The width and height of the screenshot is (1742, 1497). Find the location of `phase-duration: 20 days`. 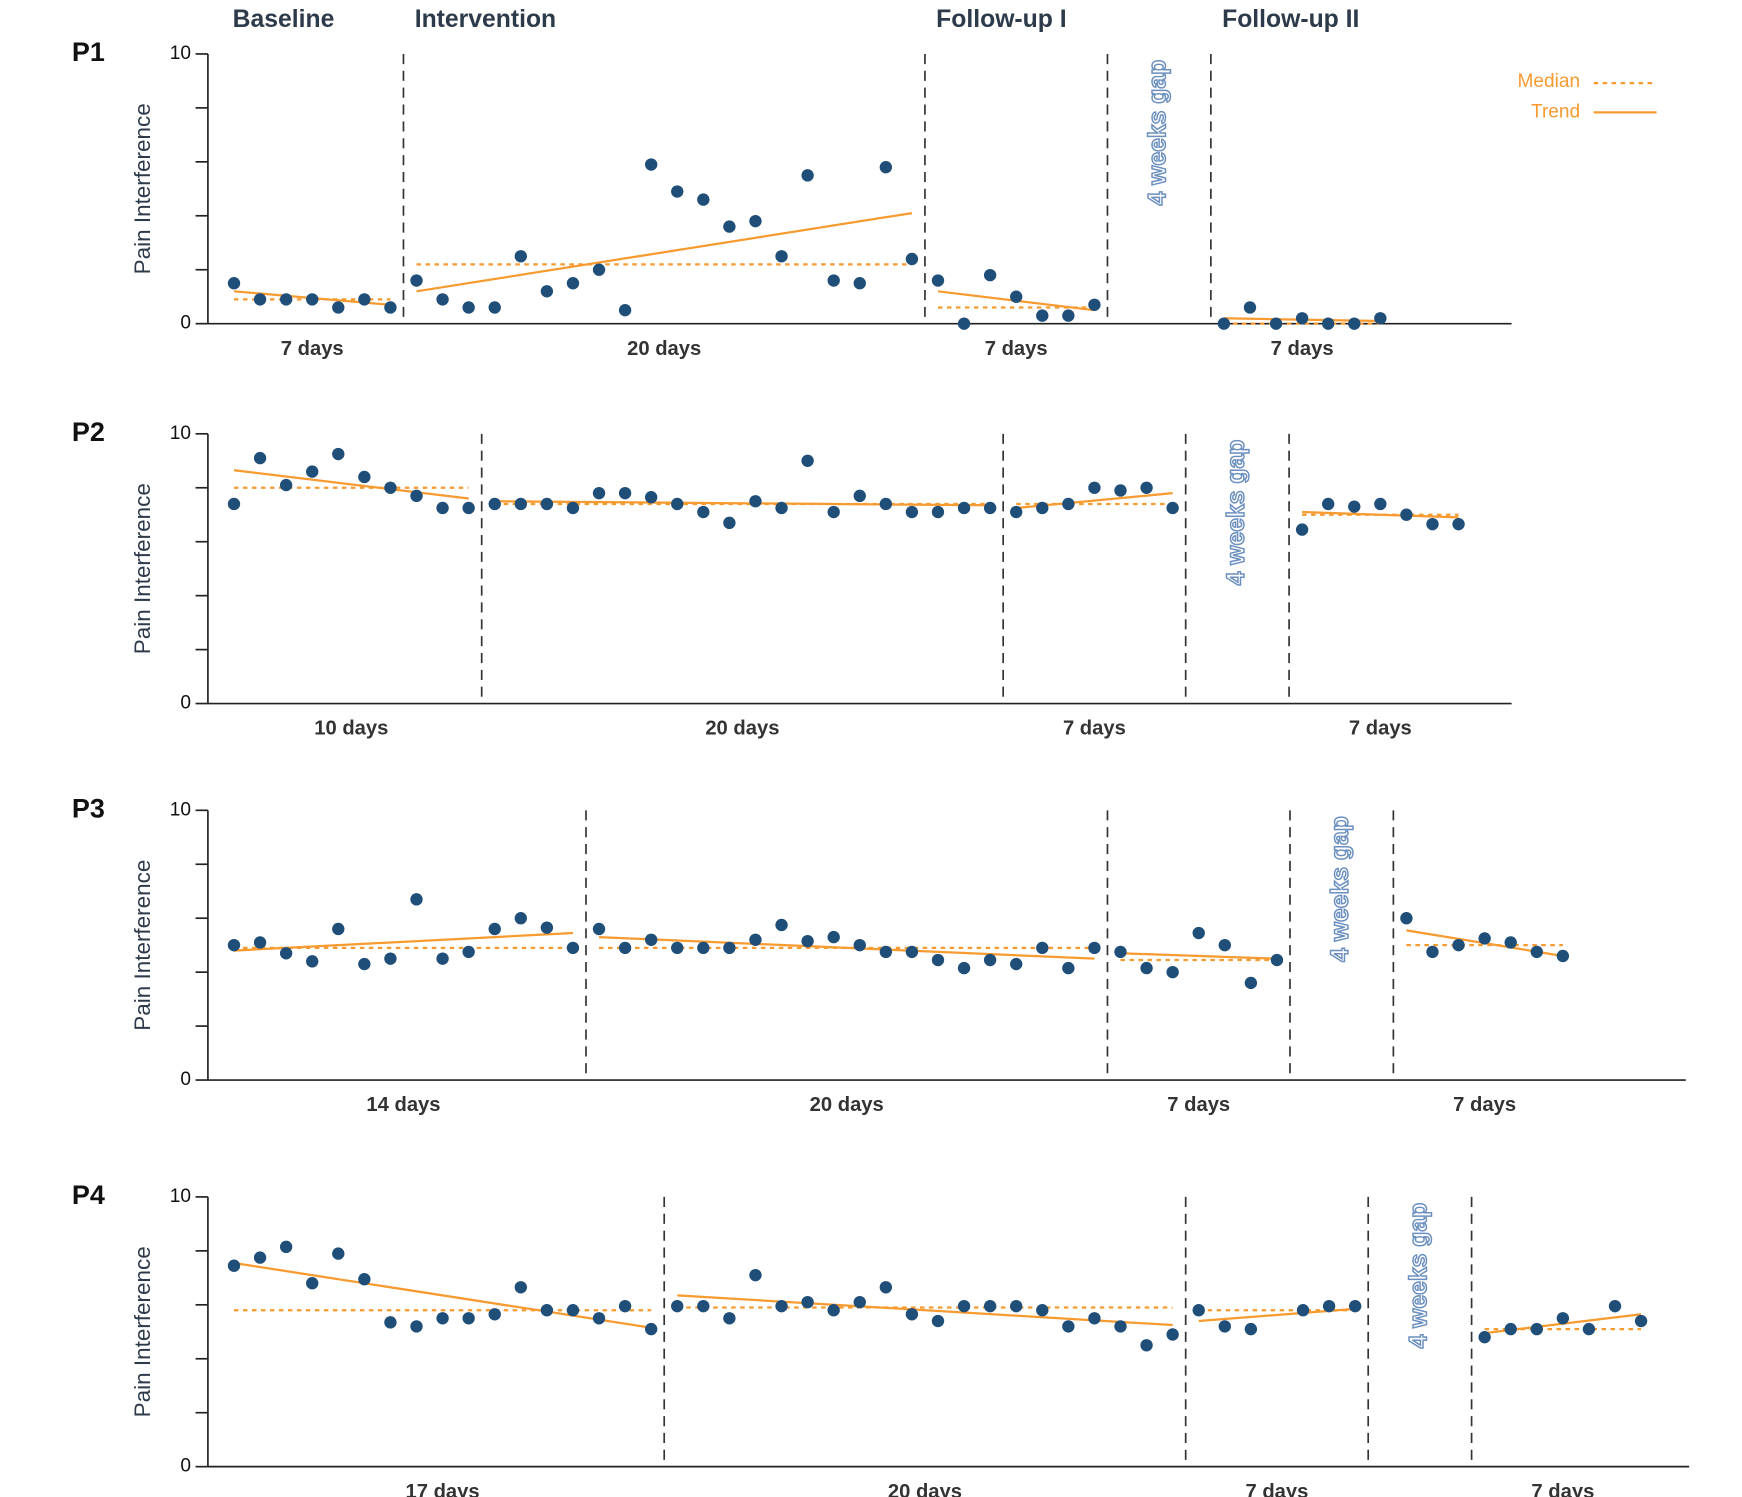

phase-duration: 20 days is located at coordinates (847, 1105).